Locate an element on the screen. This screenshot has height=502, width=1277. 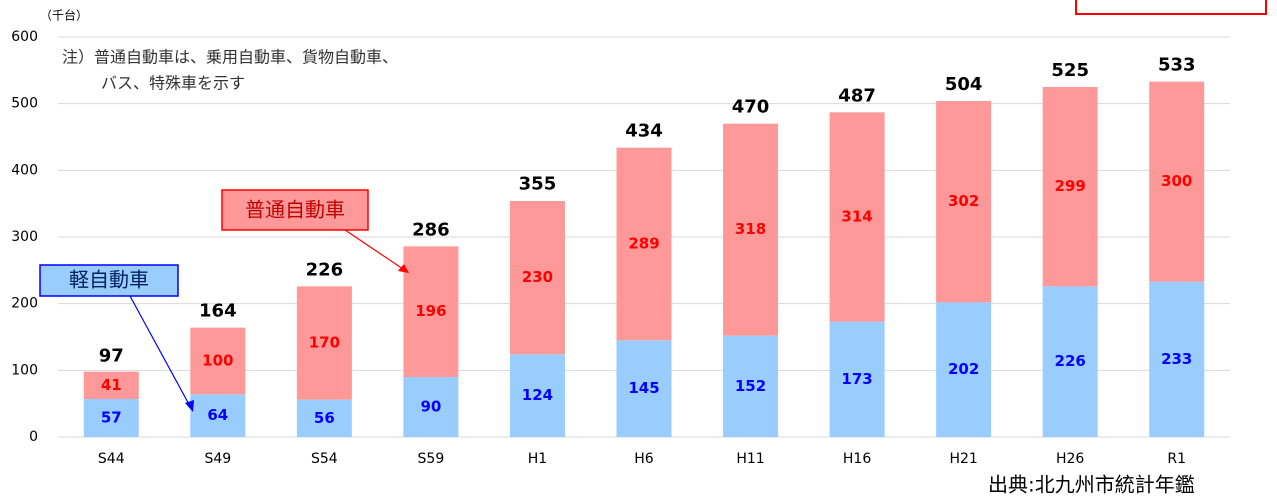
value-label: 152 is located at coordinates (750, 386).